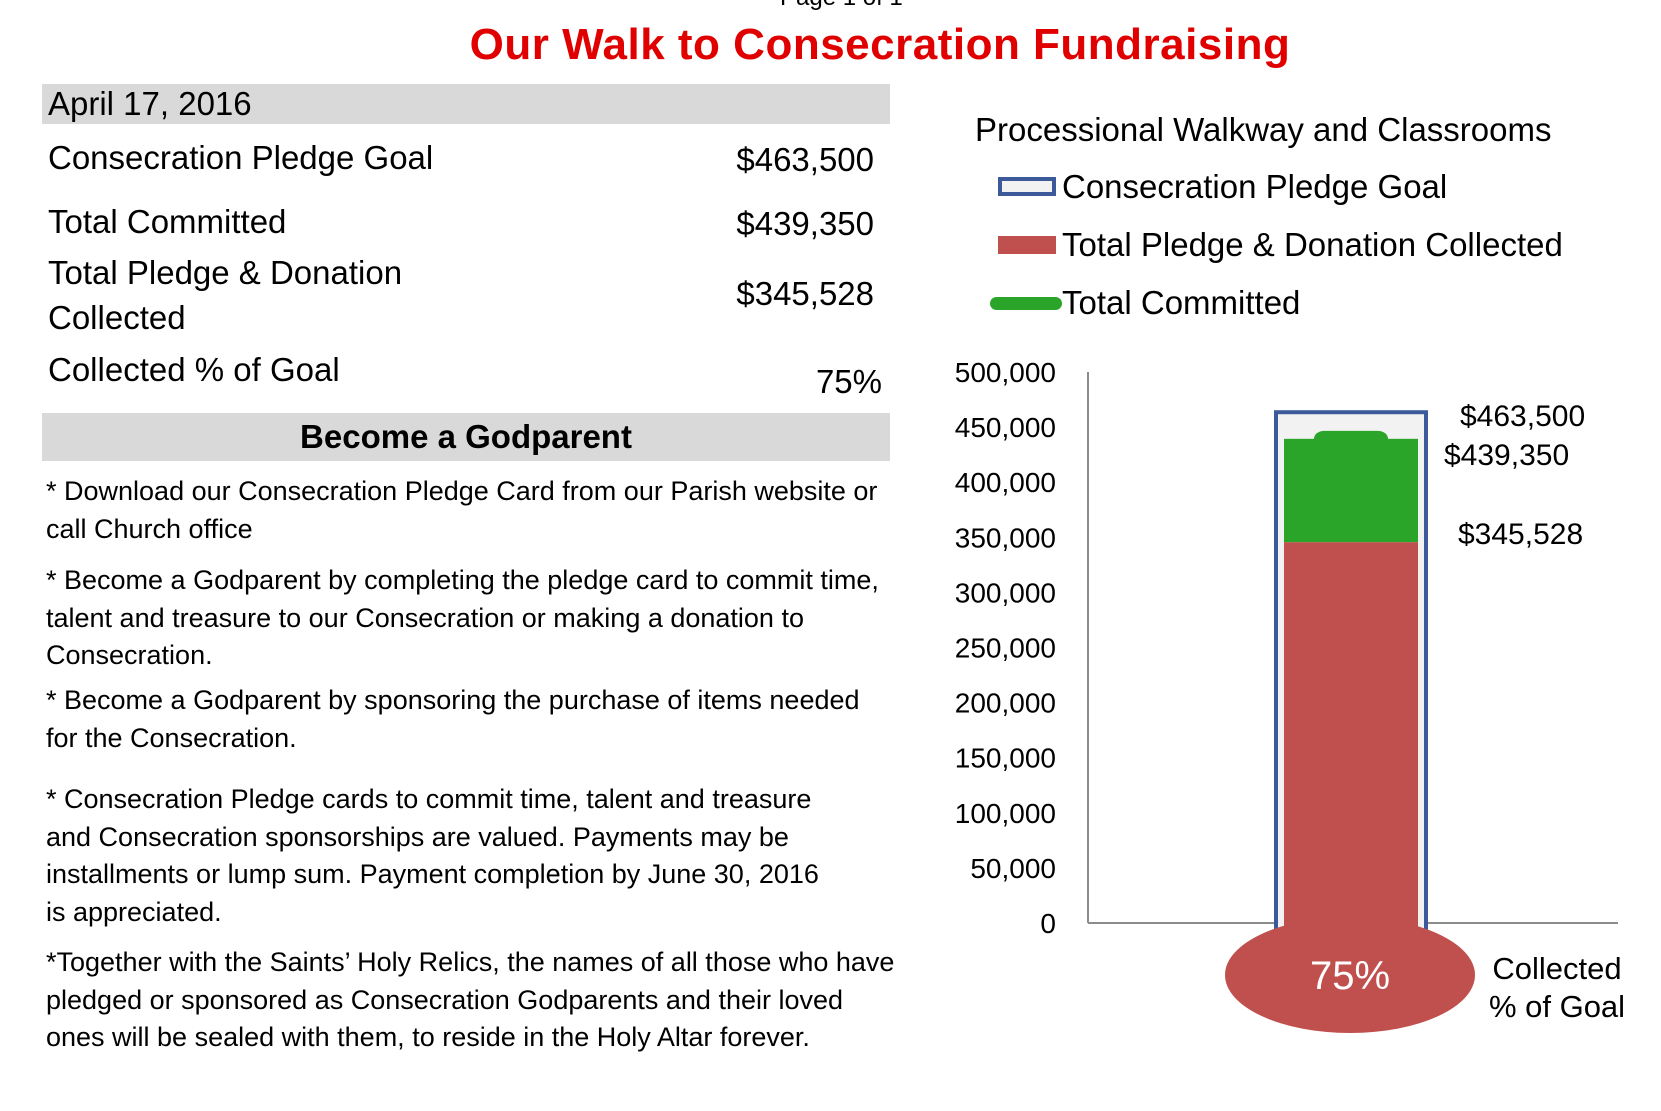 The height and width of the screenshot is (1111, 1661). Describe the element at coordinates (466, 104) in the screenshot. I see `date-banner: April 17, 2016` at that location.